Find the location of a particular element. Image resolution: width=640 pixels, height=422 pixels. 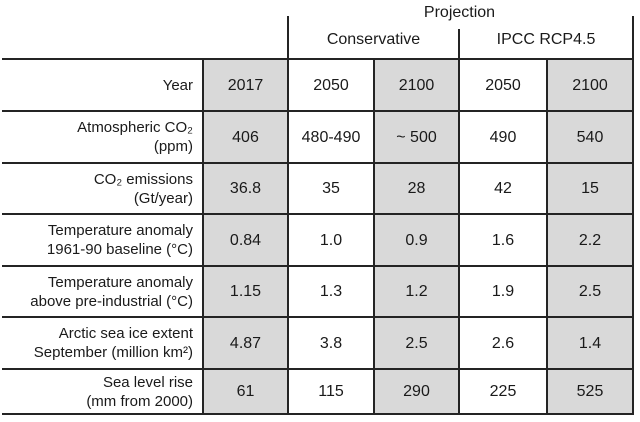

value-cell: 1.3 is located at coordinates (330, 292).